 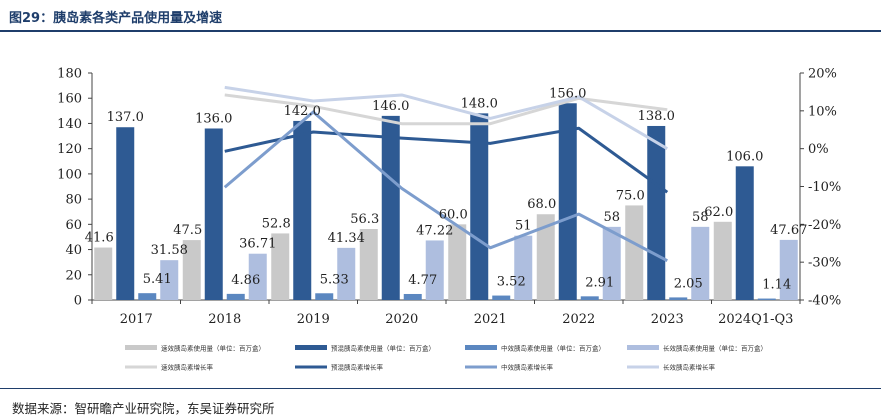 What do you see at coordinates (276, 223) in the screenshot?
I see `data-label: 52.8` at bounding box center [276, 223].